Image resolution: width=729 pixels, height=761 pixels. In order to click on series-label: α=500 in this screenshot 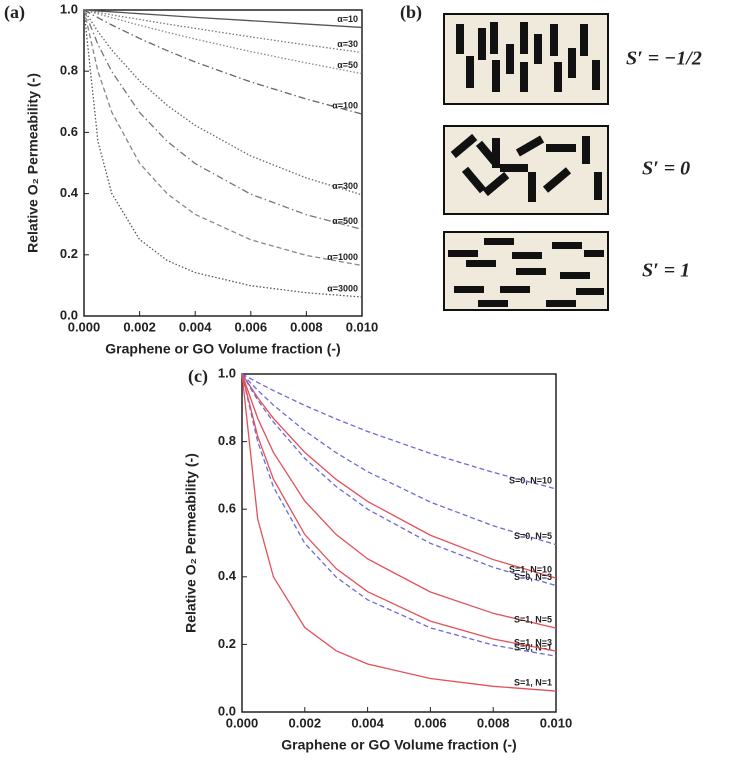, I will do `click(345, 221)`.